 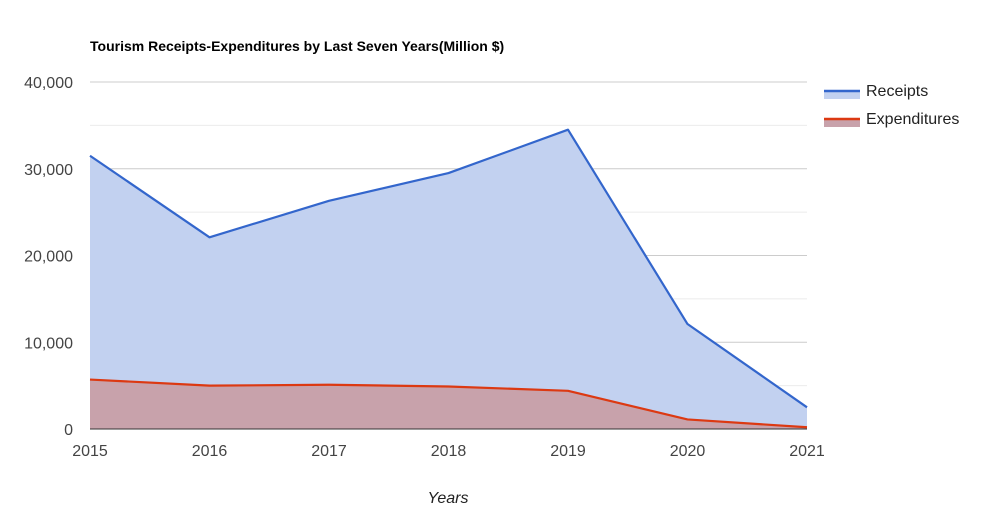 What do you see at coordinates (68, 430) in the screenshot?
I see `y-tick-label: 0` at bounding box center [68, 430].